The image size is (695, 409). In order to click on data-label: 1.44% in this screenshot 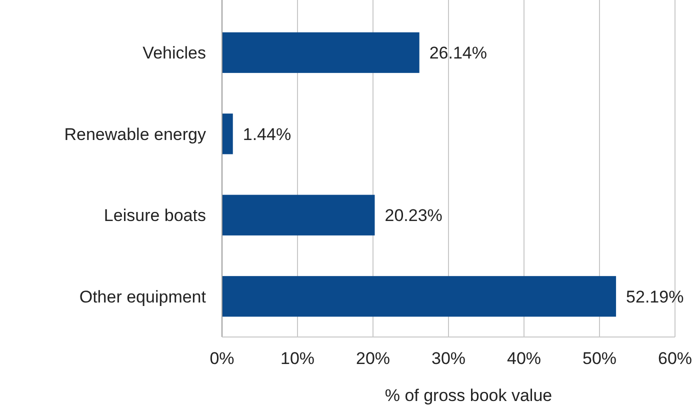, I will do `click(267, 134)`.